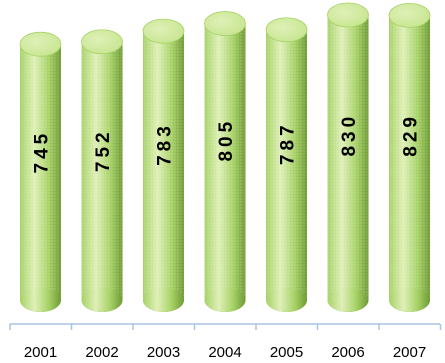 The height and width of the screenshot is (363, 445). Describe the element at coordinates (101, 352) in the screenshot. I see `x-tick-label: 2002` at that location.